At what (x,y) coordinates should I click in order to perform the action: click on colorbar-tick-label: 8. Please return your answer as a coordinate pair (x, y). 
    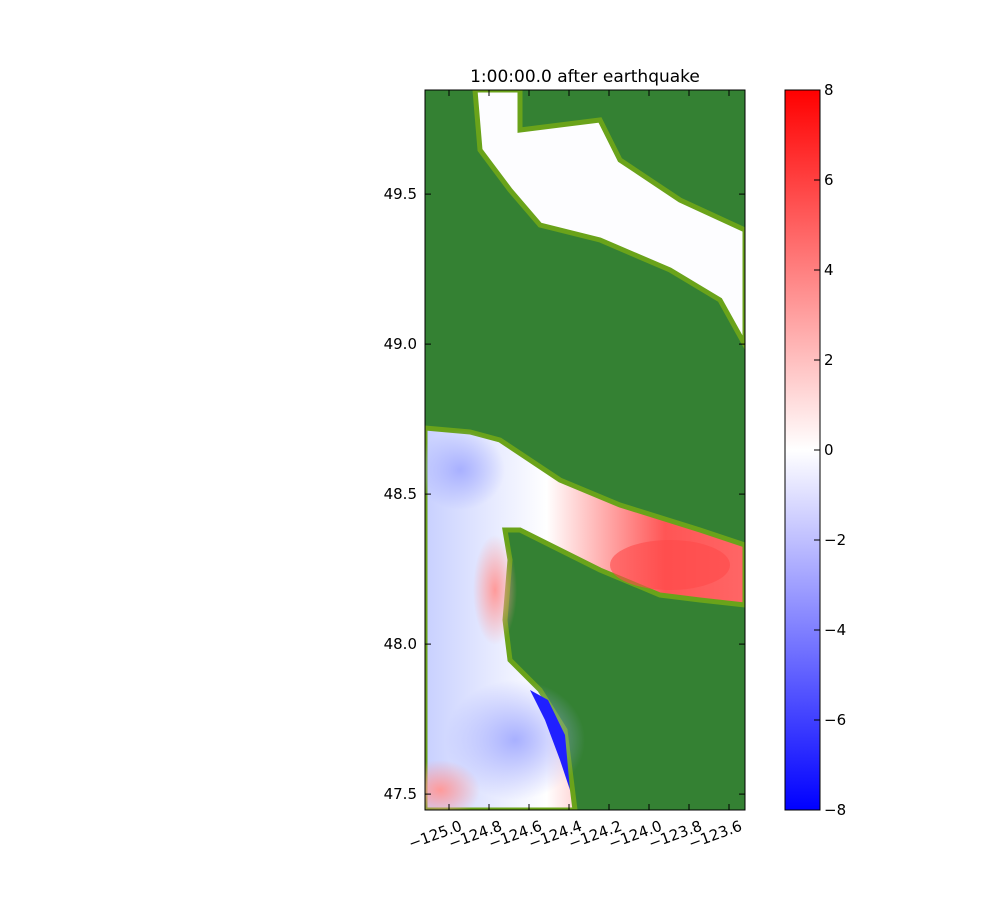
    Looking at the image, I should click on (829, 90).